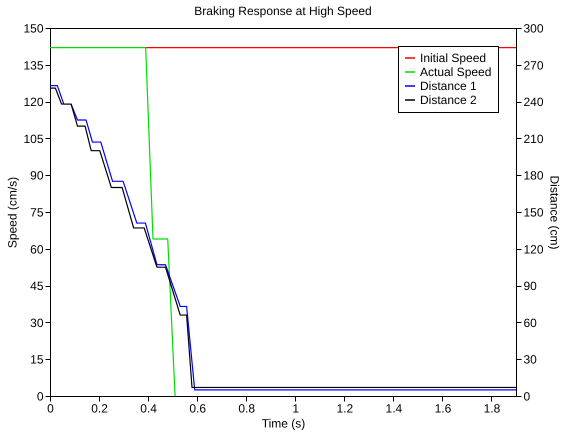  What do you see at coordinates (37, 323) in the screenshot?
I see `y-tick-label: 30` at bounding box center [37, 323].